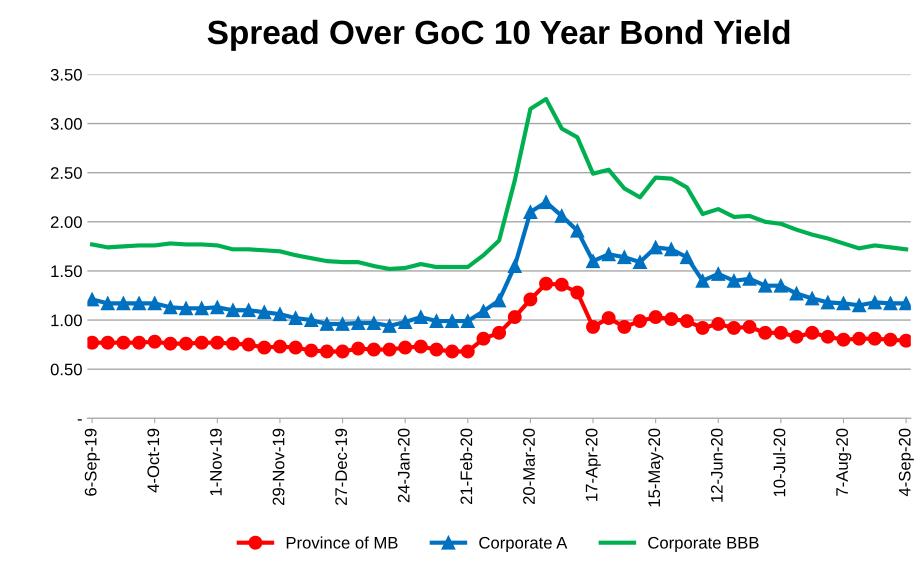  What do you see at coordinates (404, 465) in the screenshot?
I see `x-tick-label: 24-Jan-20` at bounding box center [404, 465].